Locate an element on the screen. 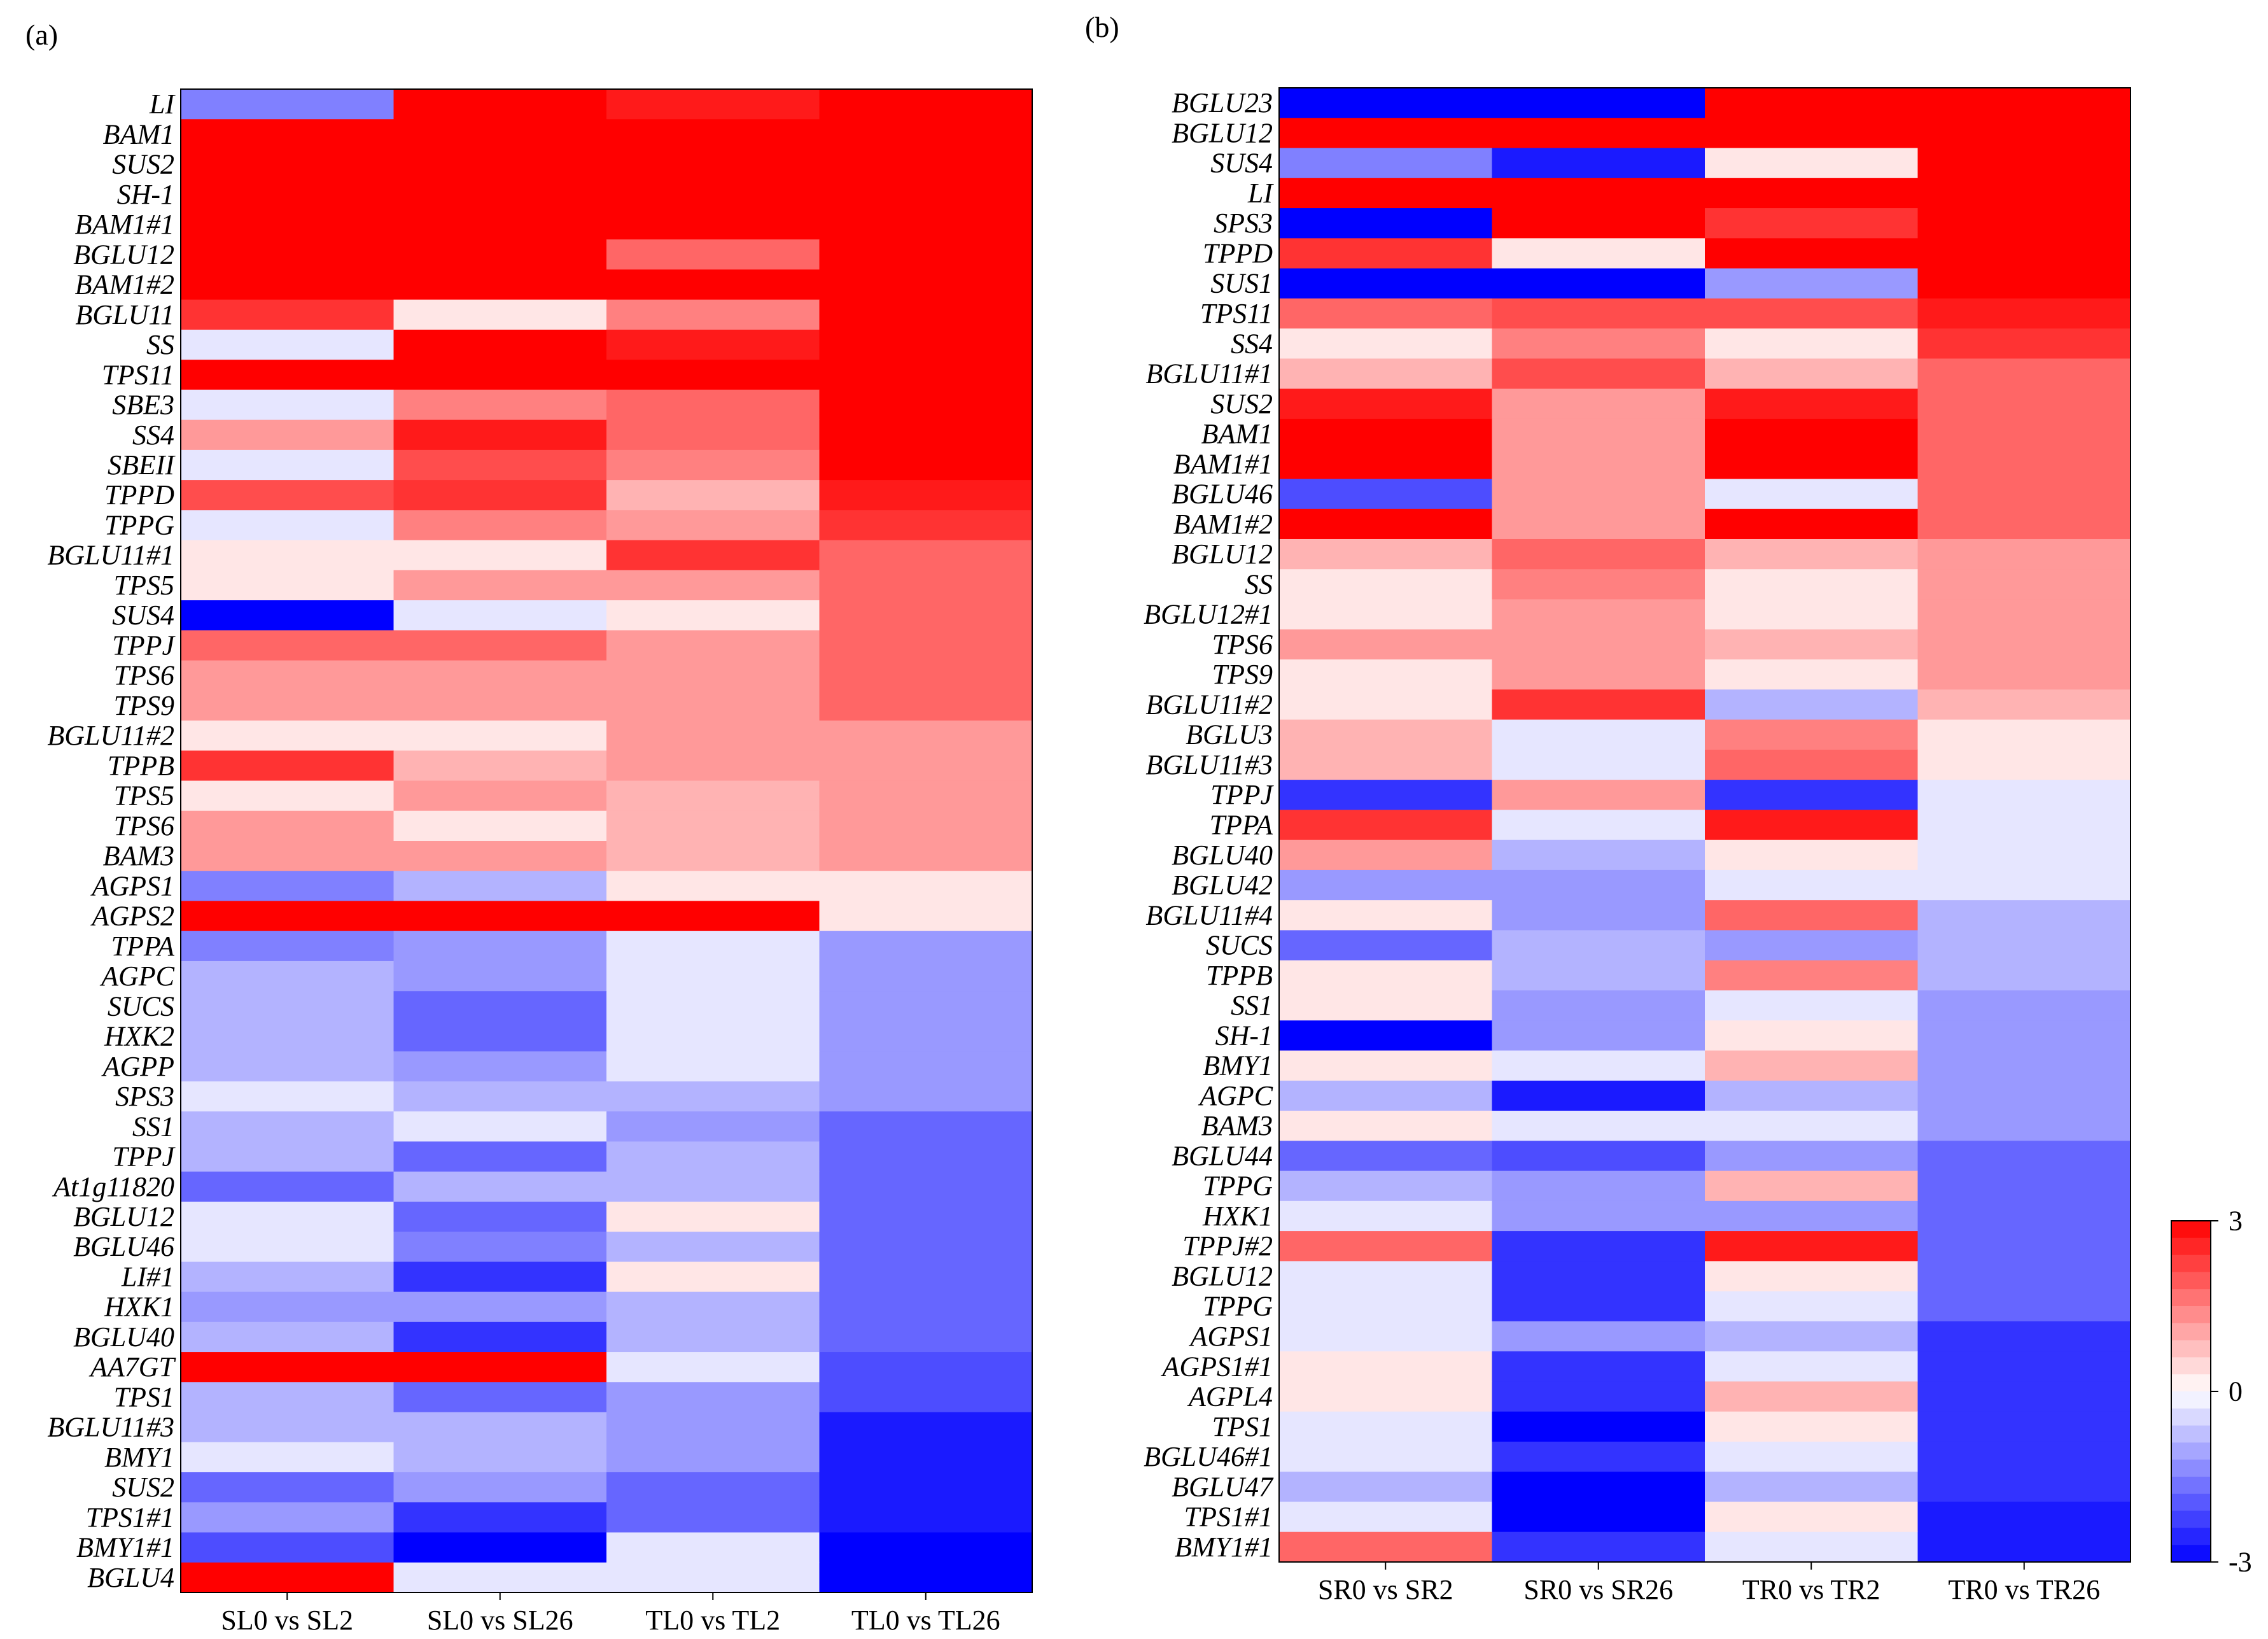 This screenshot has height=1639, width=2268. gene-label: BGLU44 is located at coordinates (1222, 1155).